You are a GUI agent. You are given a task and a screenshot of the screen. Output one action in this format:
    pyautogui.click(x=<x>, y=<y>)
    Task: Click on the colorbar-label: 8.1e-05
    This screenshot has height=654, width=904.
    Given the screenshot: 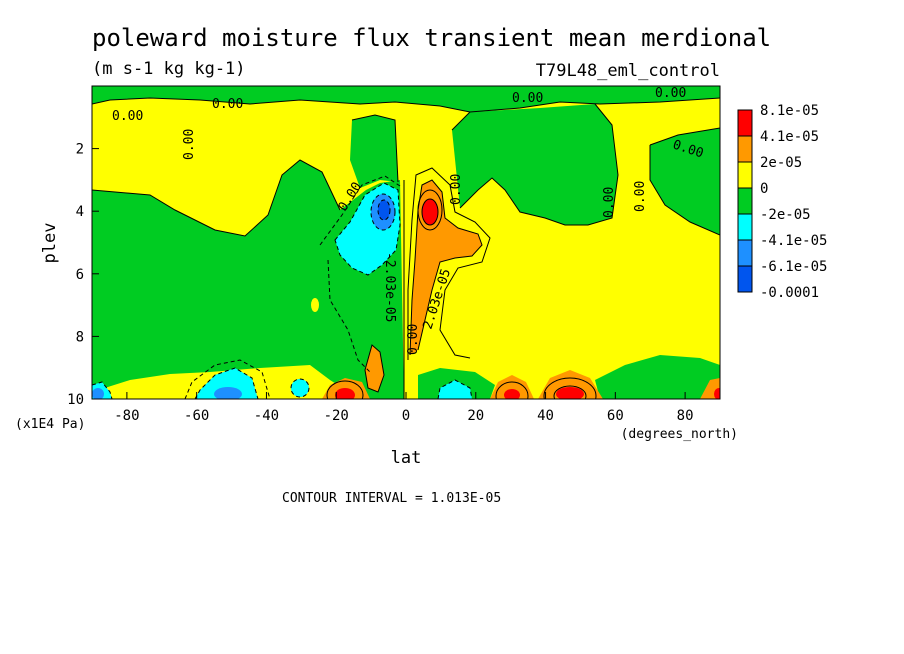 What is the action you would take?
    pyautogui.click(x=789, y=111)
    